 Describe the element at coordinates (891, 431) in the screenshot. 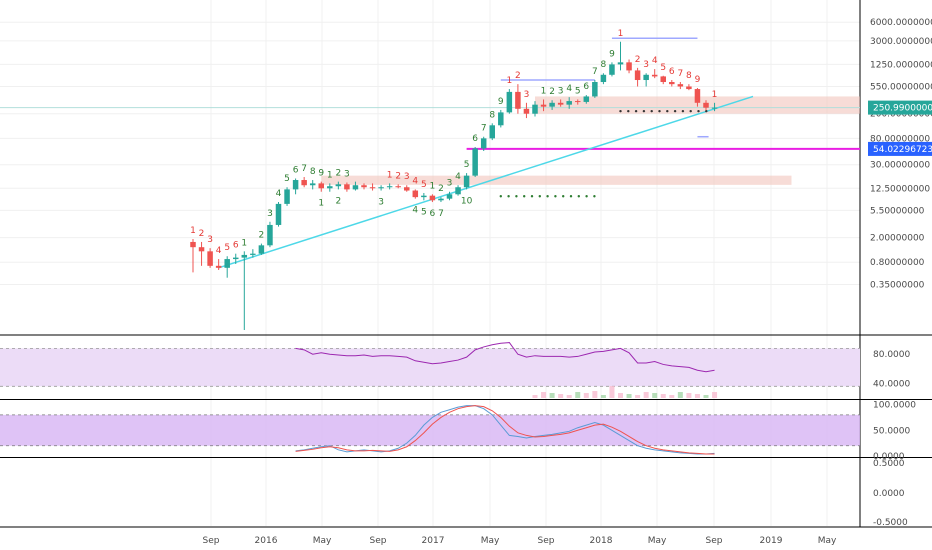

I see `stoch-tick-label: 50.0000` at that location.